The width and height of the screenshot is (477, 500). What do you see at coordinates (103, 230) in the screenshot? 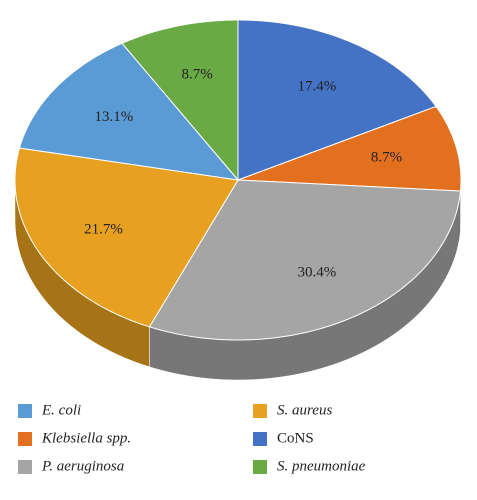
I see `data-label: 21.7%` at bounding box center [103, 230].